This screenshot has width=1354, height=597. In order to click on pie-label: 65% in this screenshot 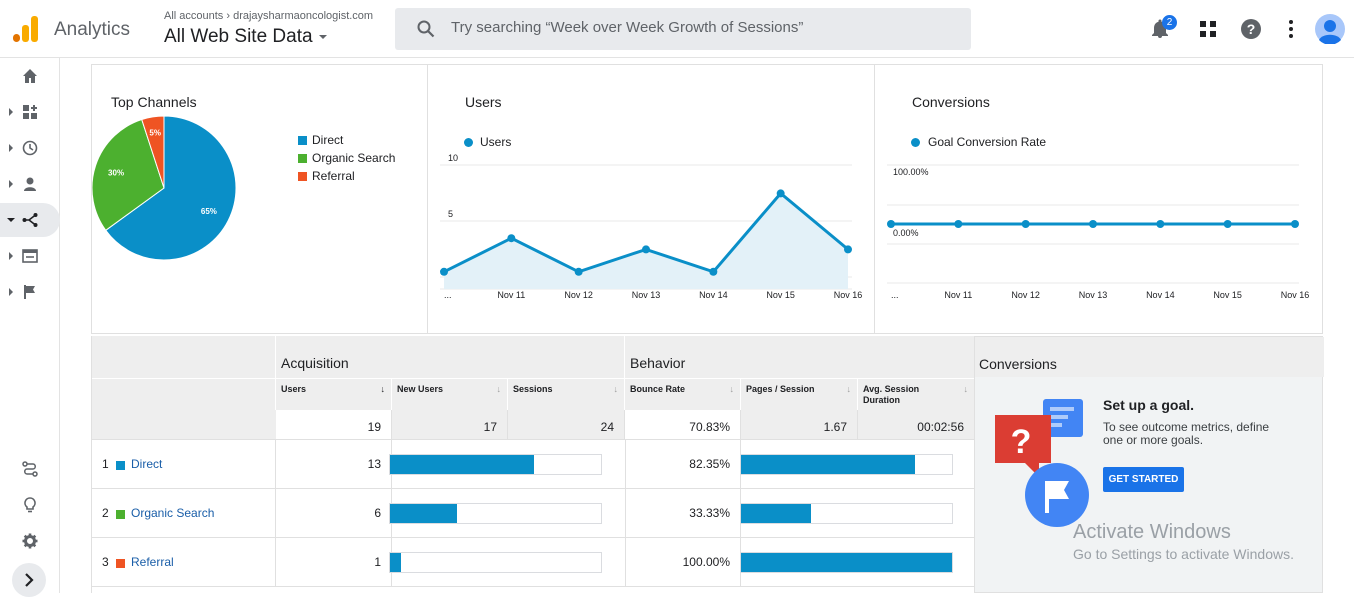, I will do `click(209, 211)`.